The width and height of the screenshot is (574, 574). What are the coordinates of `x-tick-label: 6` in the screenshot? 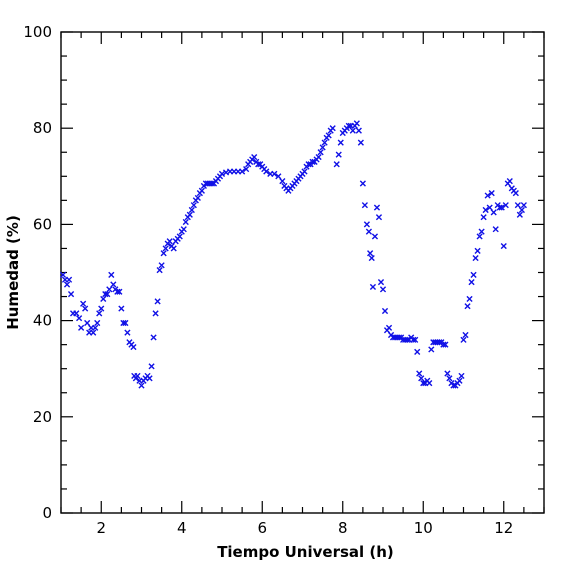 It's located at (262, 528).